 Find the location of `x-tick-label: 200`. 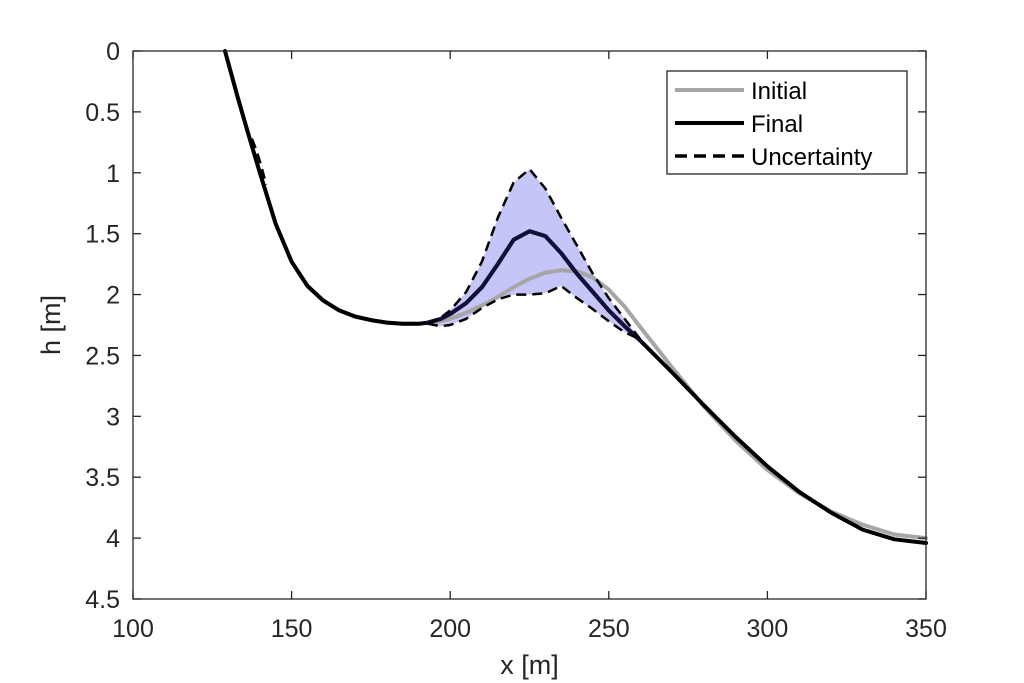

x-tick-label: 200 is located at coordinates (450, 629).